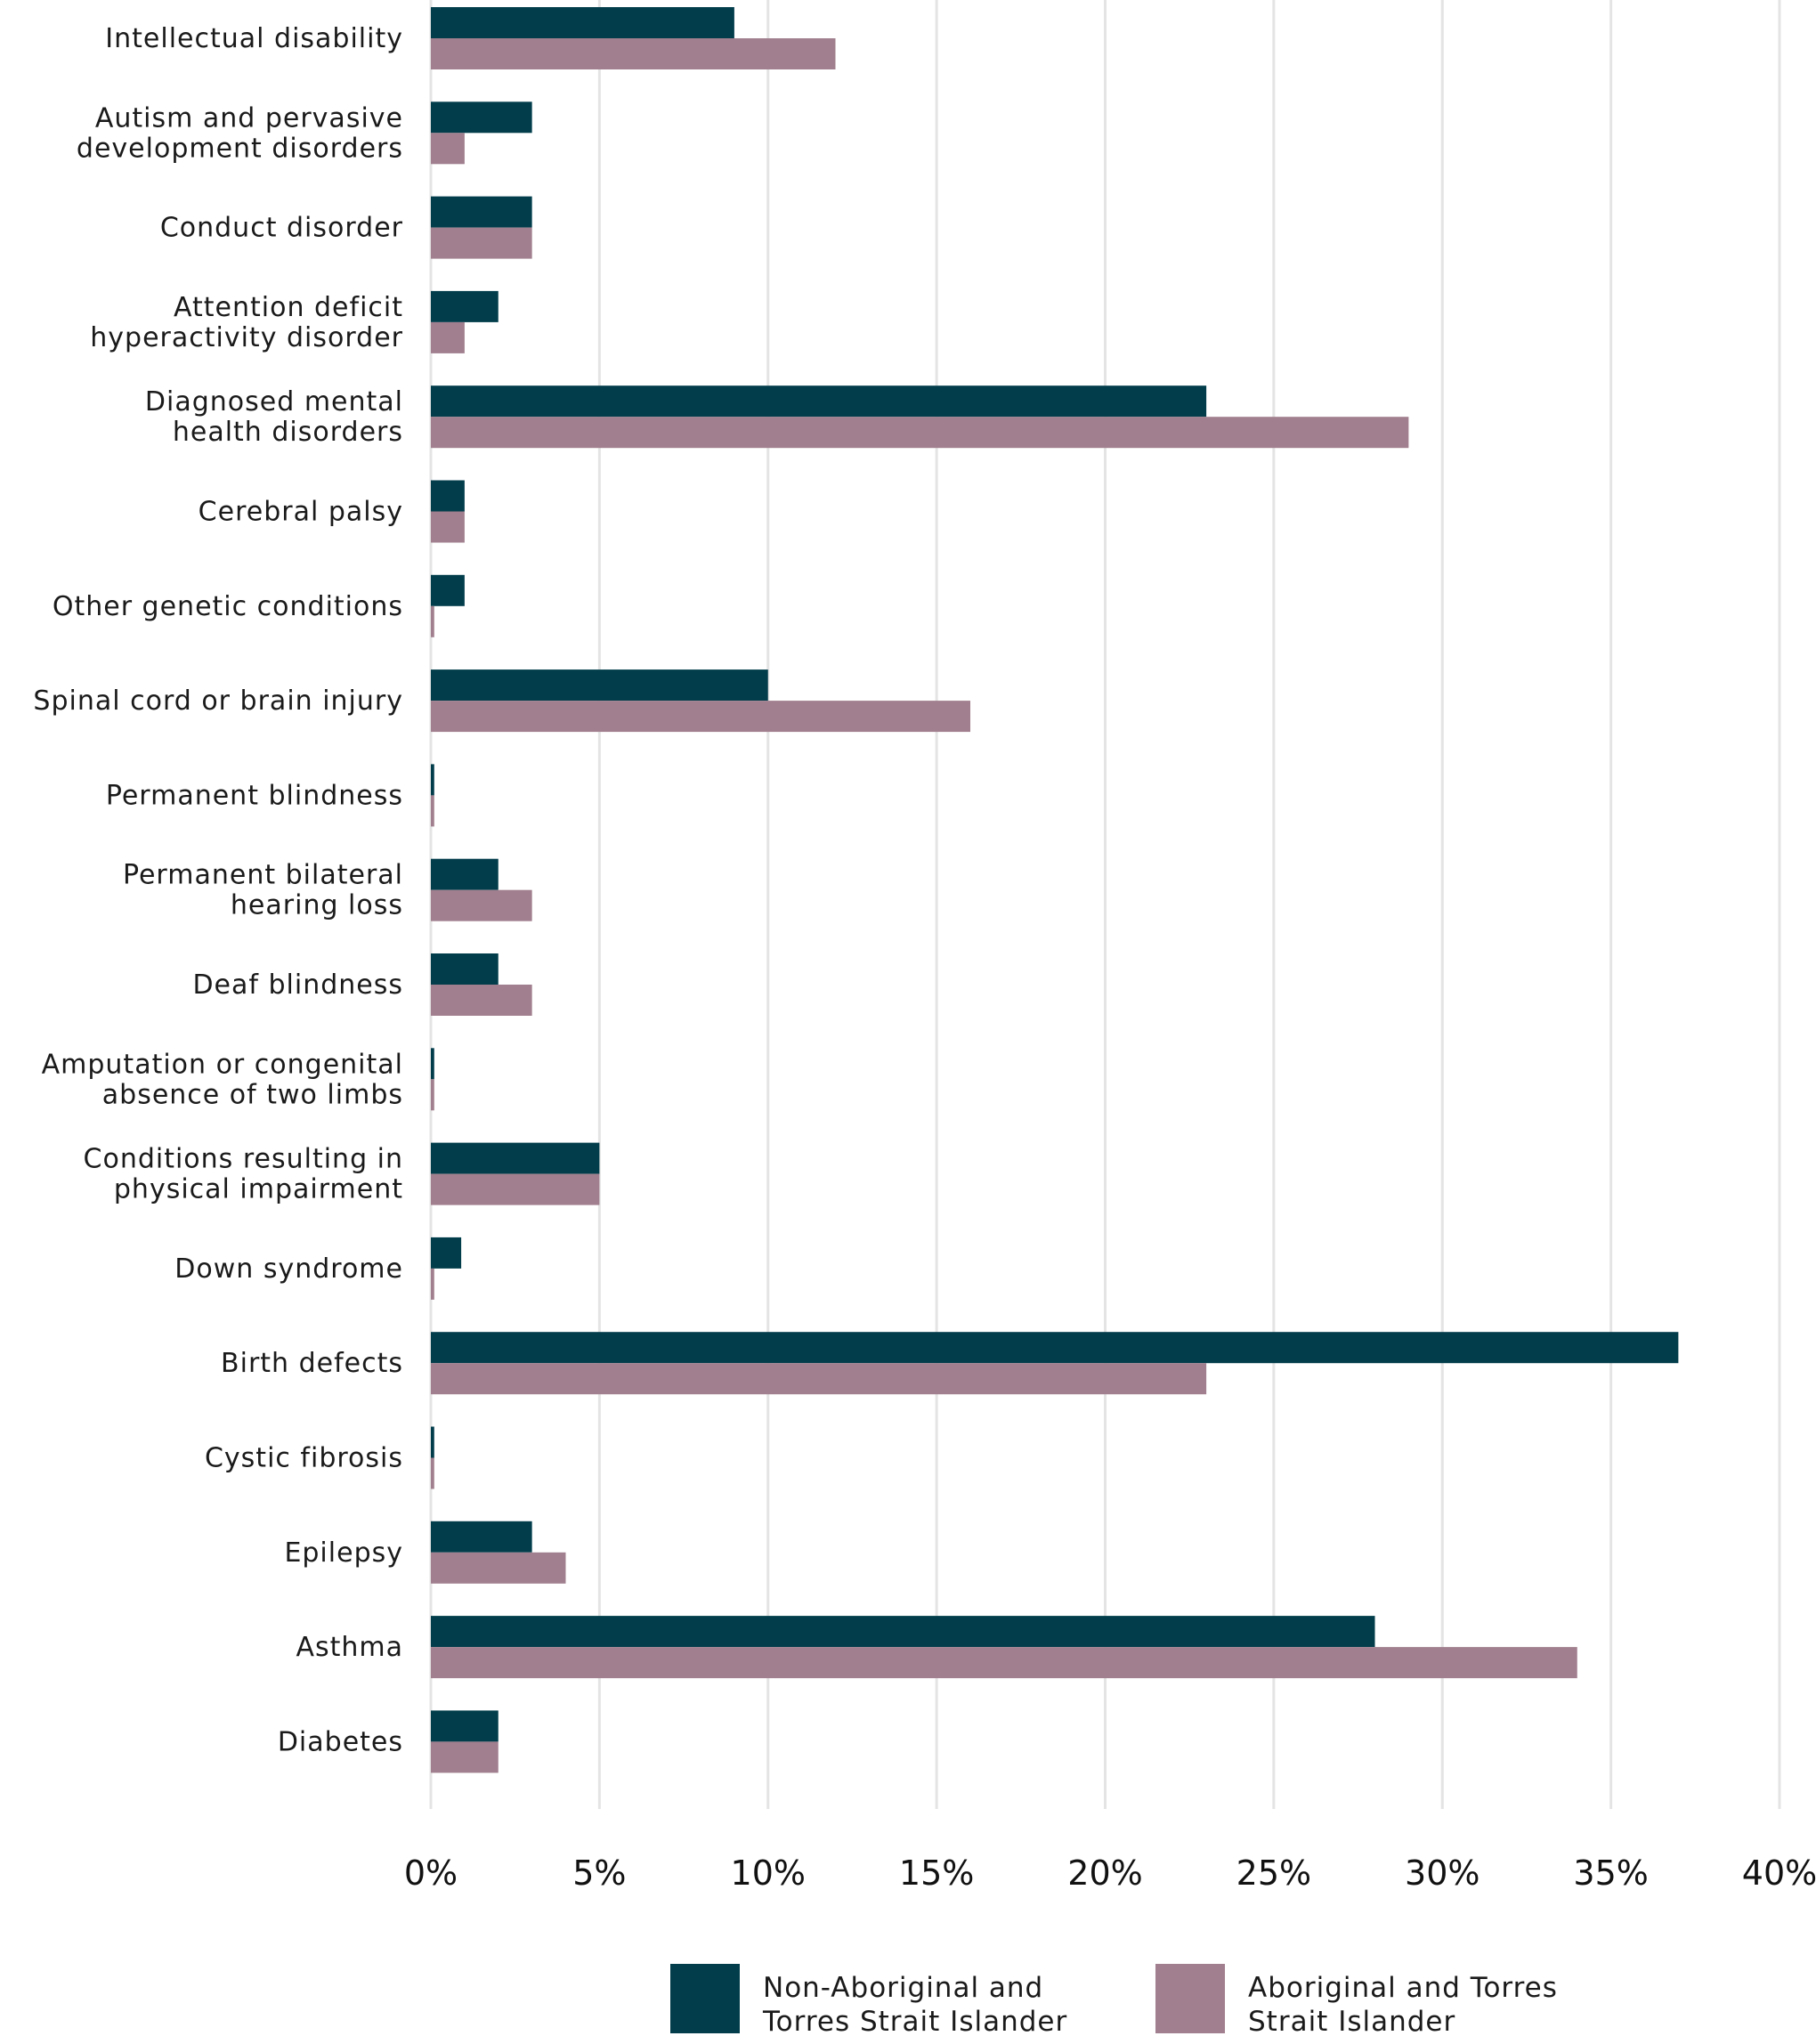 Image resolution: width=1816 pixels, height=2044 pixels. What do you see at coordinates (254, 795) in the screenshot?
I see `category-label: Permanent blindness` at bounding box center [254, 795].